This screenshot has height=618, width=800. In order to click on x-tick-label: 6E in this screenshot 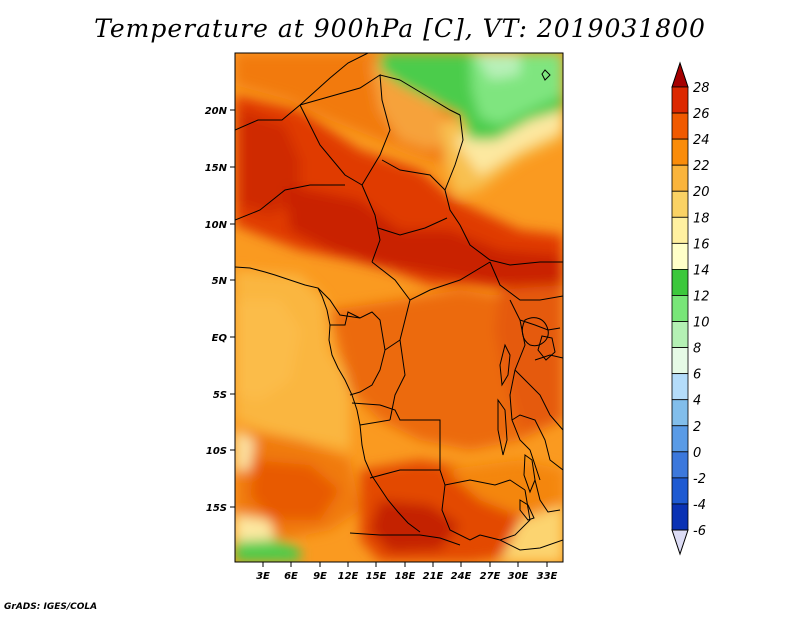, I will do `click(291, 576)`.